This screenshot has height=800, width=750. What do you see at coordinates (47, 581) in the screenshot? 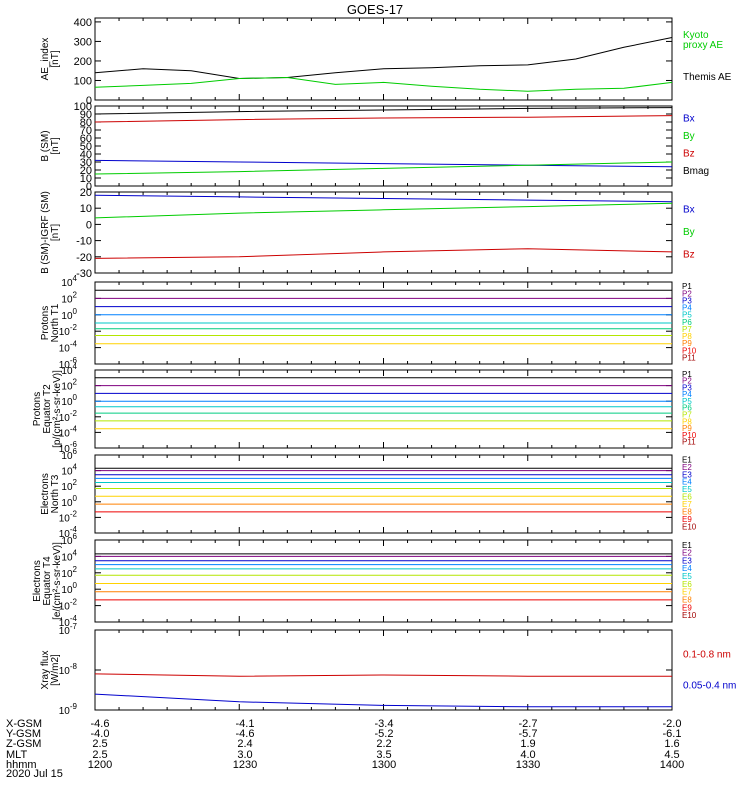
I see `y-axis-label: Equator T4` at bounding box center [47, 581].